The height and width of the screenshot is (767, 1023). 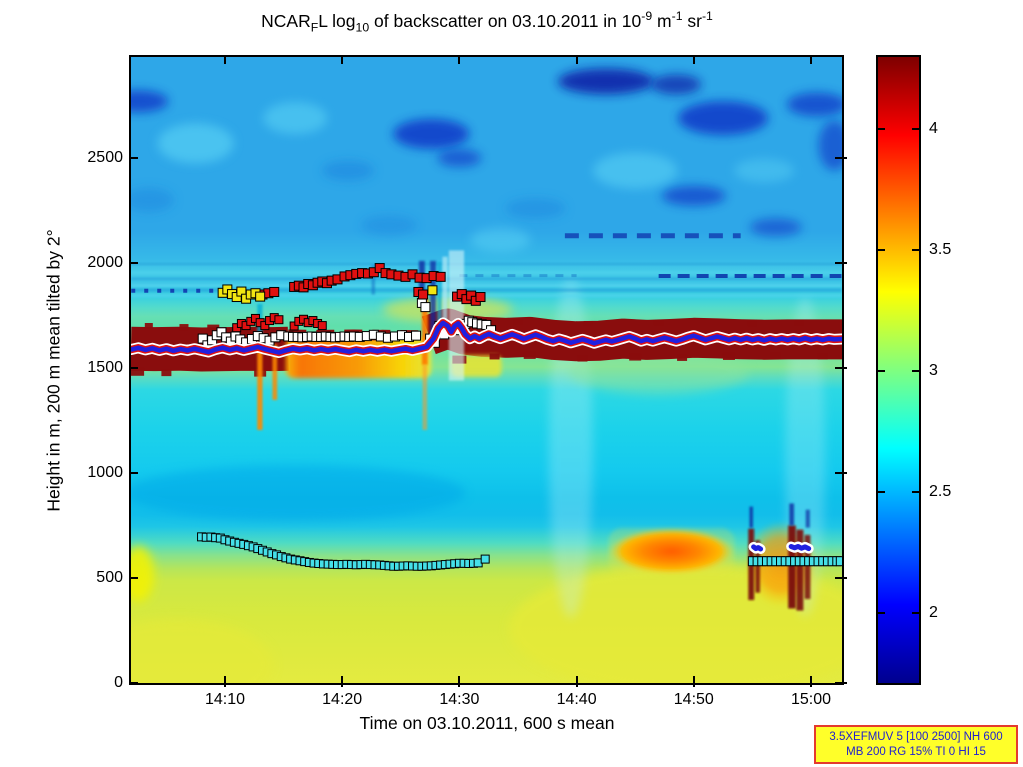 I want to click on x-tick-label: 14:40, so click(x=576, y=699).